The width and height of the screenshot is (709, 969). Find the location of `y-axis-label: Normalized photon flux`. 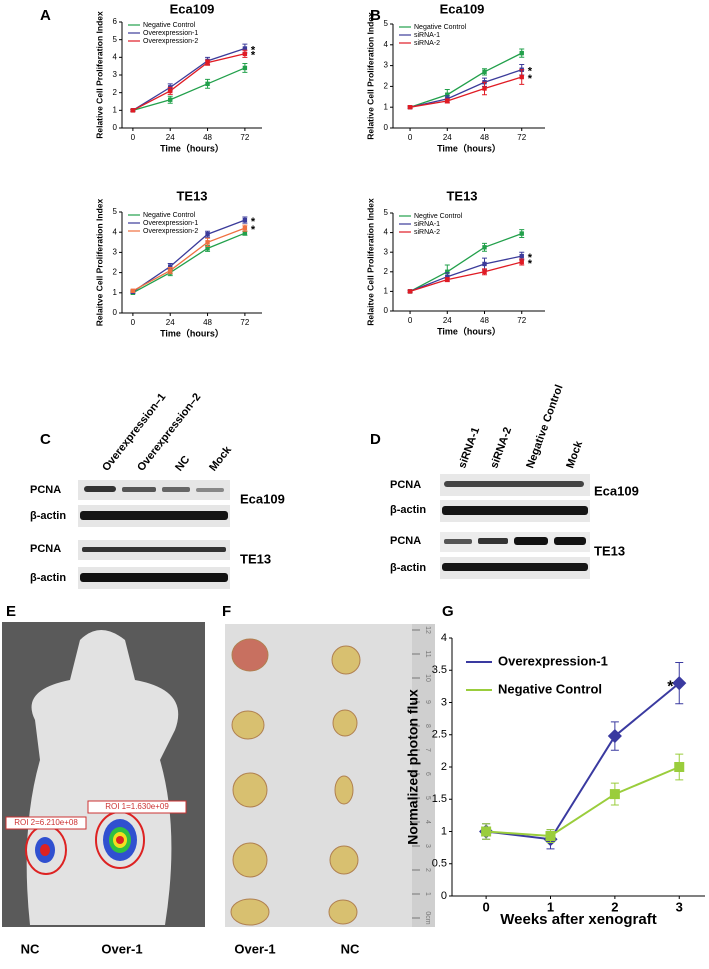

y-axis-label: Normalized photon flux is located at coordinates (413, 767).